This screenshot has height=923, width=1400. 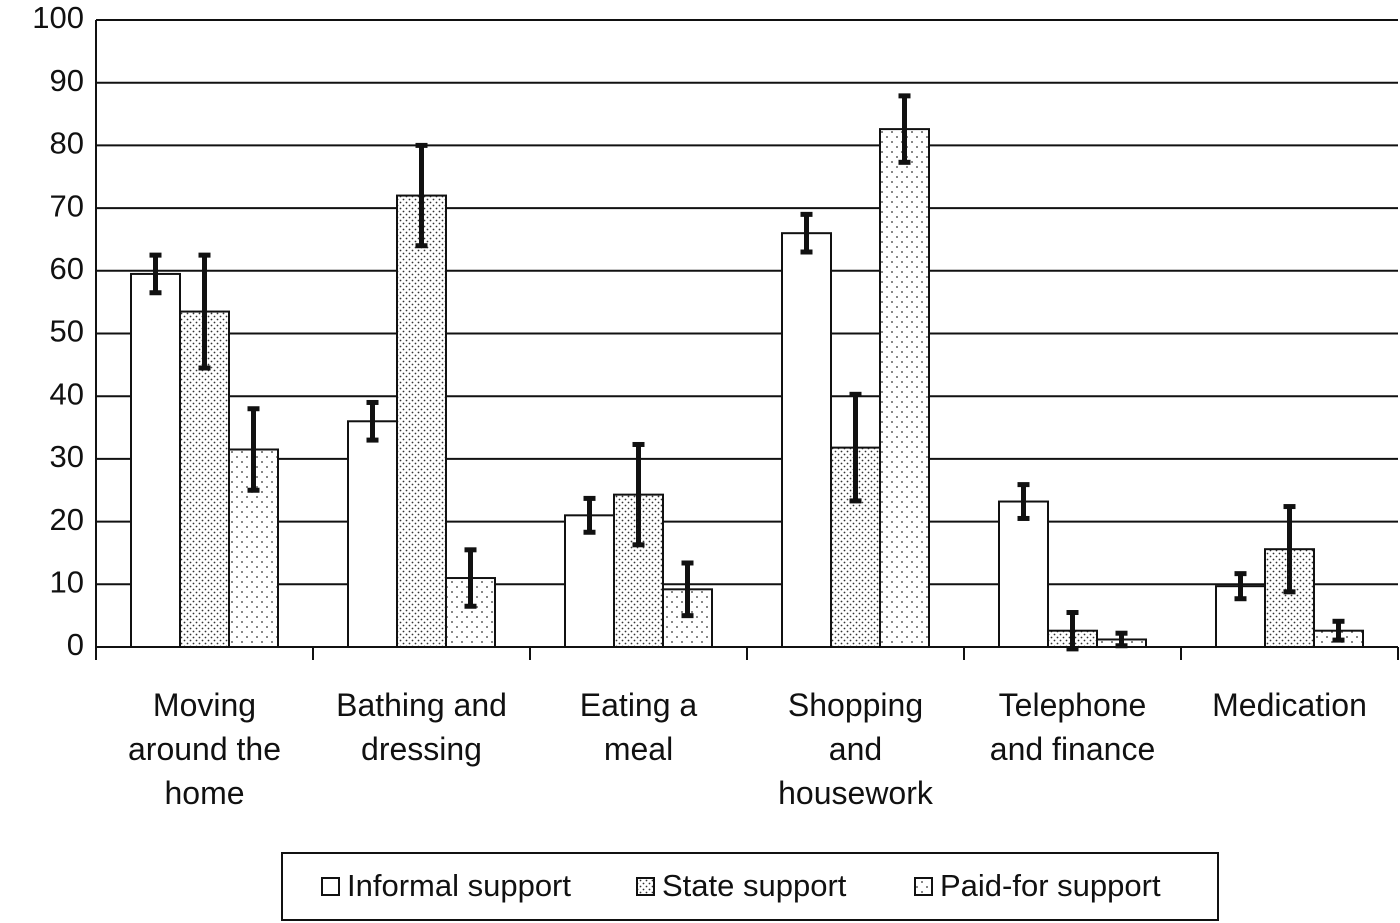 I want to click on y-tick-label: 20, so click(x=67, y=519).